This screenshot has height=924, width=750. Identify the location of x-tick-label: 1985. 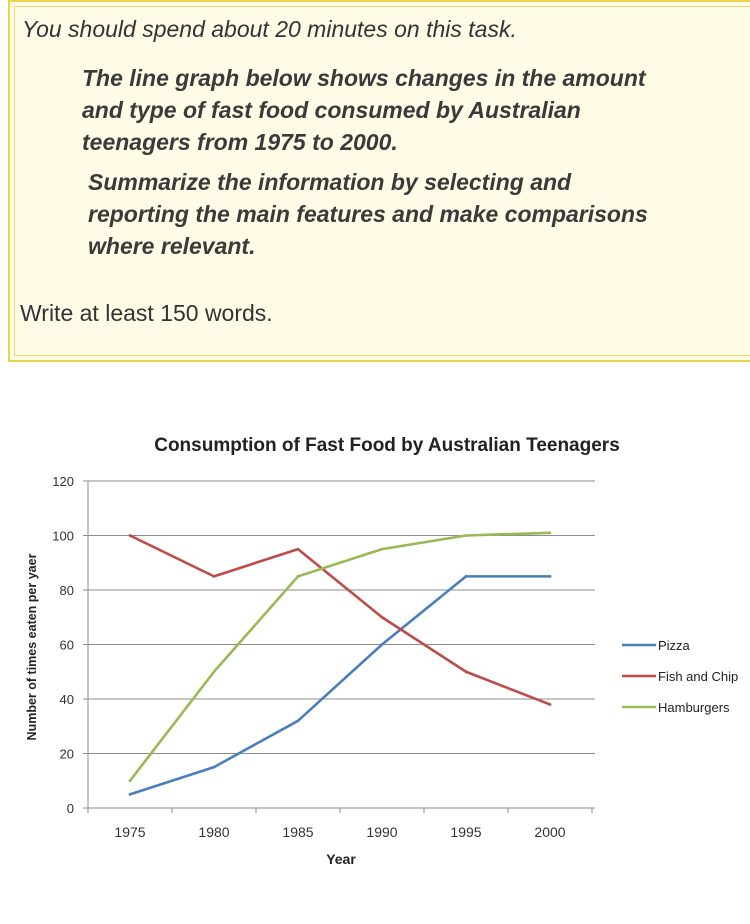
(297, 832).